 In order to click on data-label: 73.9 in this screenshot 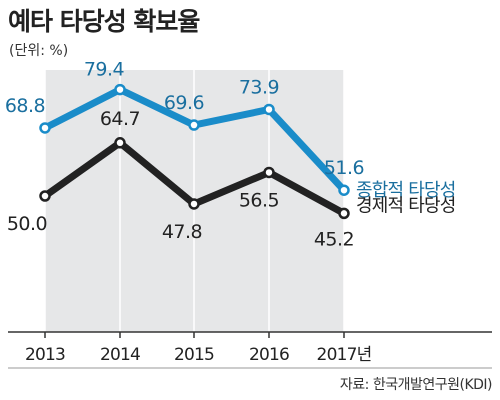, I will do `click(259, 87)`.